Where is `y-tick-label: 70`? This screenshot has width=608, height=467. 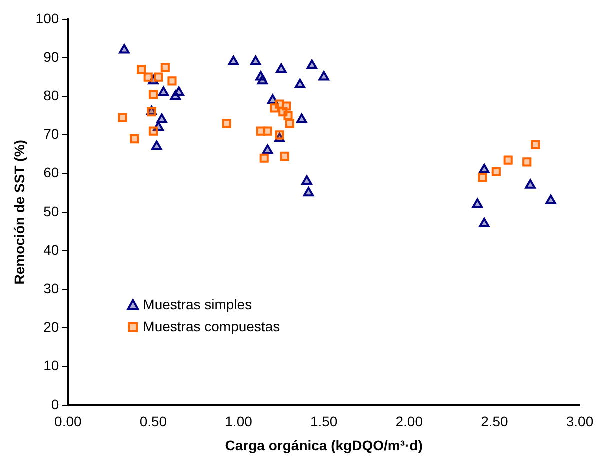
y-tick-label: 70 is located at coordinates (52, 134).